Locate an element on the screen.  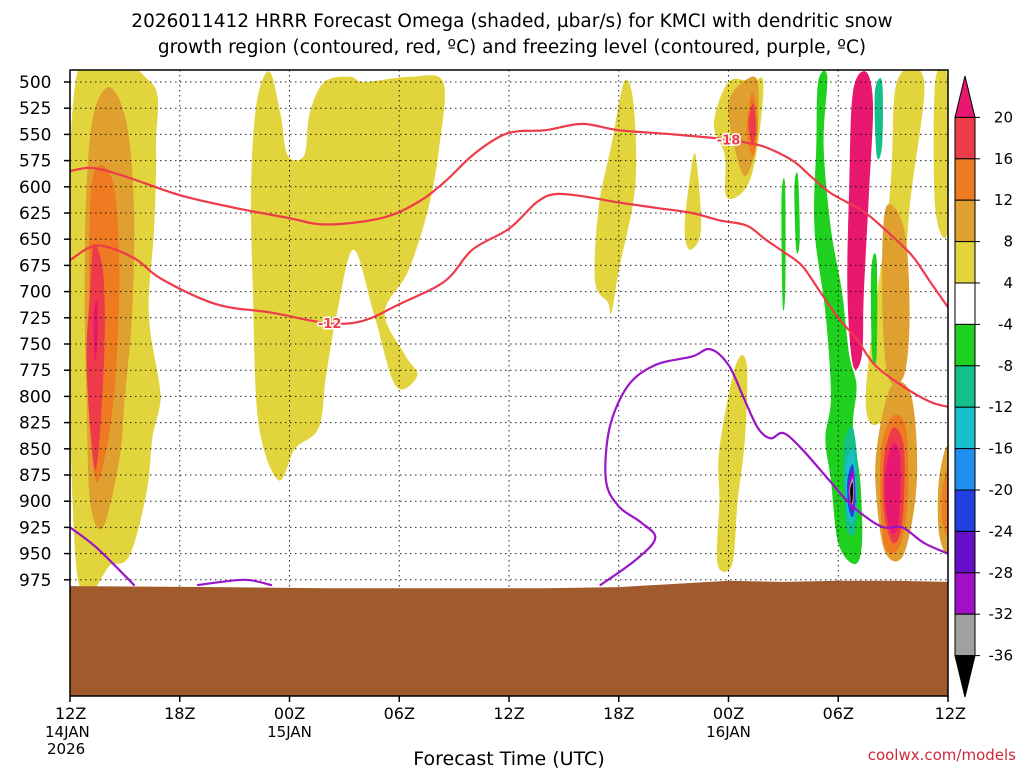
colorbar-label-7: -12 is located at coordinates (1001, 407).